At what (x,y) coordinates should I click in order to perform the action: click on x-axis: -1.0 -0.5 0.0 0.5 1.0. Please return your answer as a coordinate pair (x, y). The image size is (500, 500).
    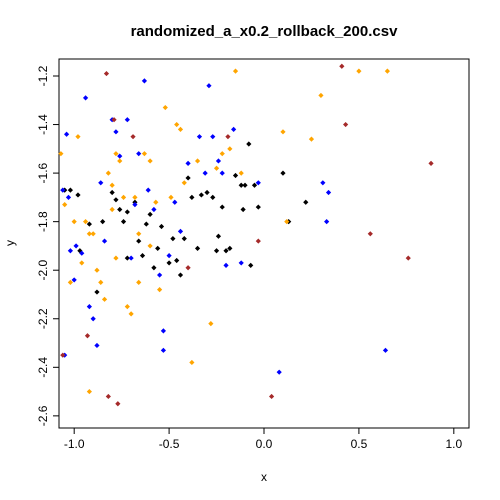
    Looking at the image, I should click on (263, 439).